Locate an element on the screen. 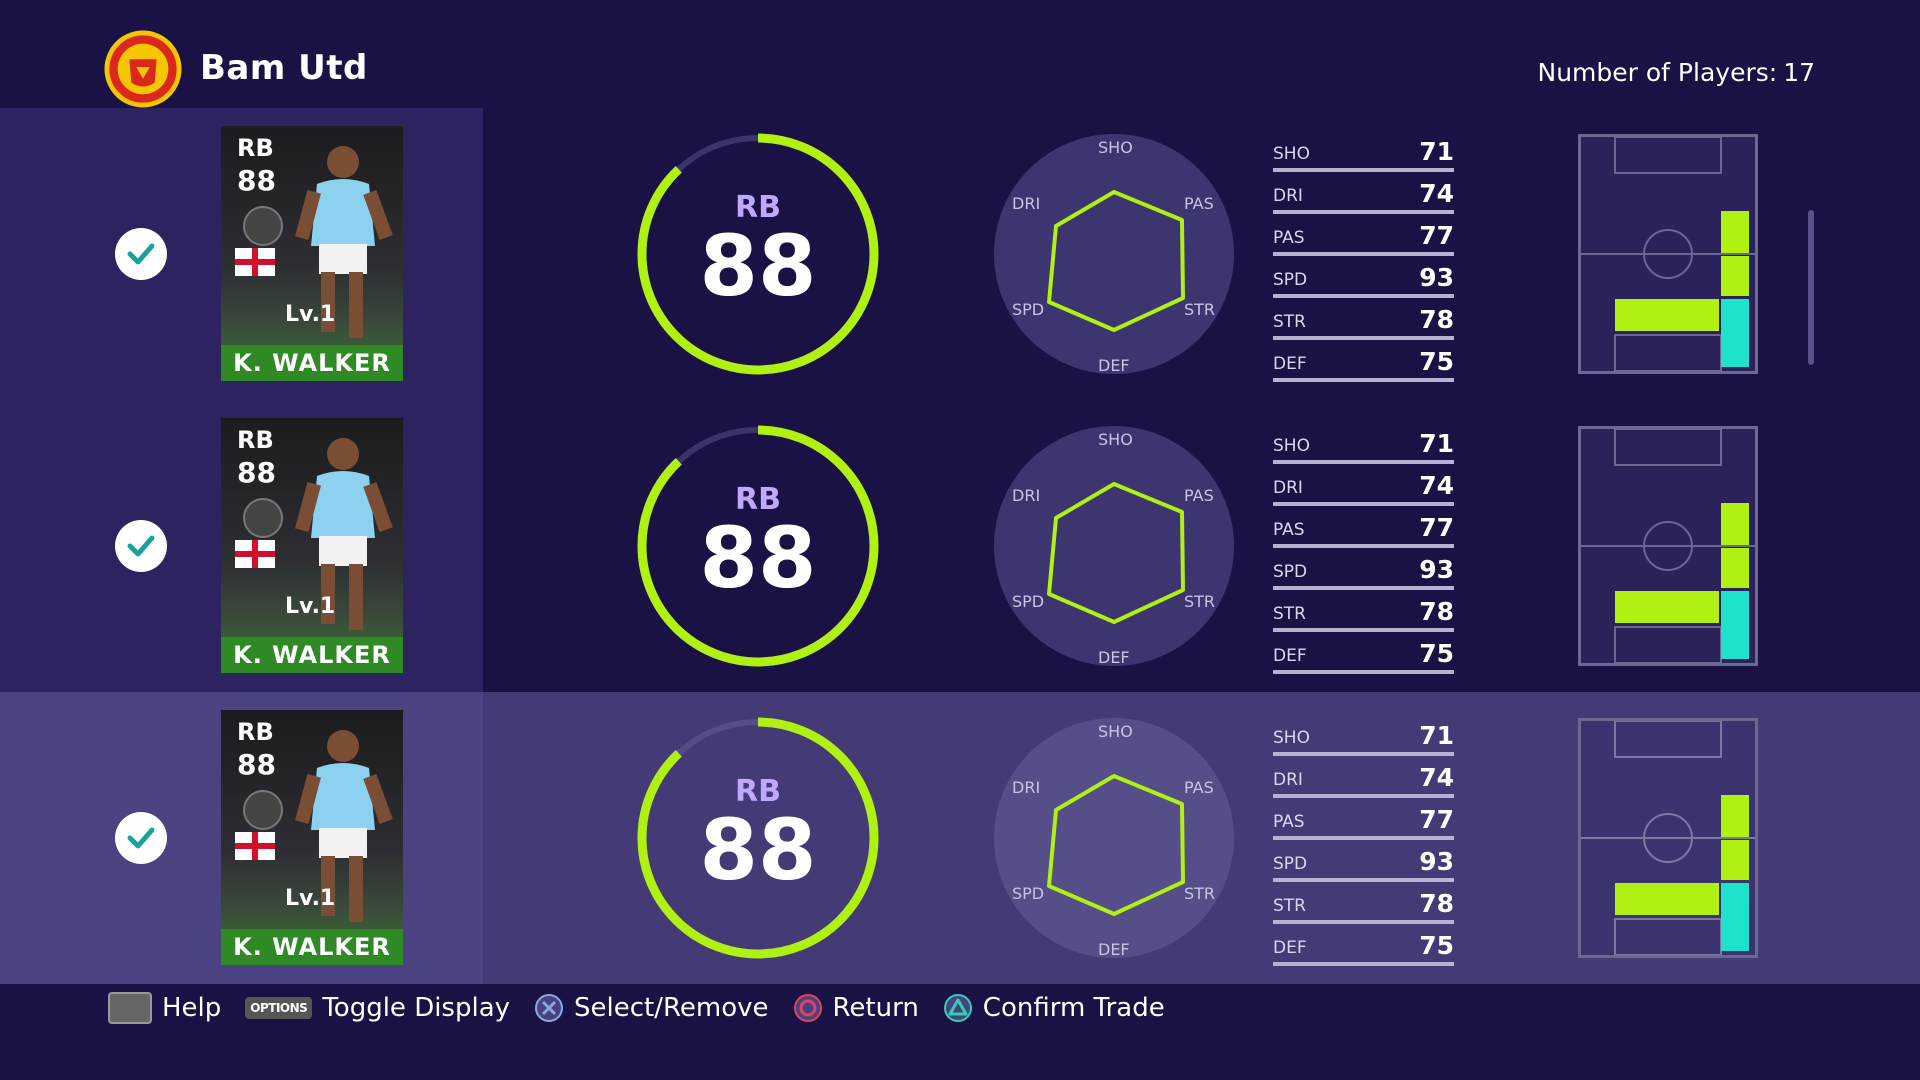 The image size is (1920, 1080). select-remove-hint: Select/Remove is located at coordinates (651, 1008).